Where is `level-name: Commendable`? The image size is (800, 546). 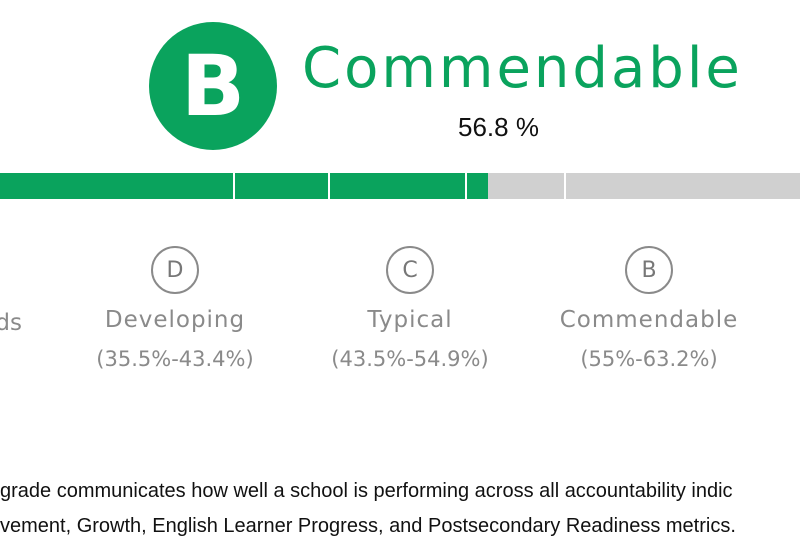 level-name: Commendable is located at coordinates (649, 320).